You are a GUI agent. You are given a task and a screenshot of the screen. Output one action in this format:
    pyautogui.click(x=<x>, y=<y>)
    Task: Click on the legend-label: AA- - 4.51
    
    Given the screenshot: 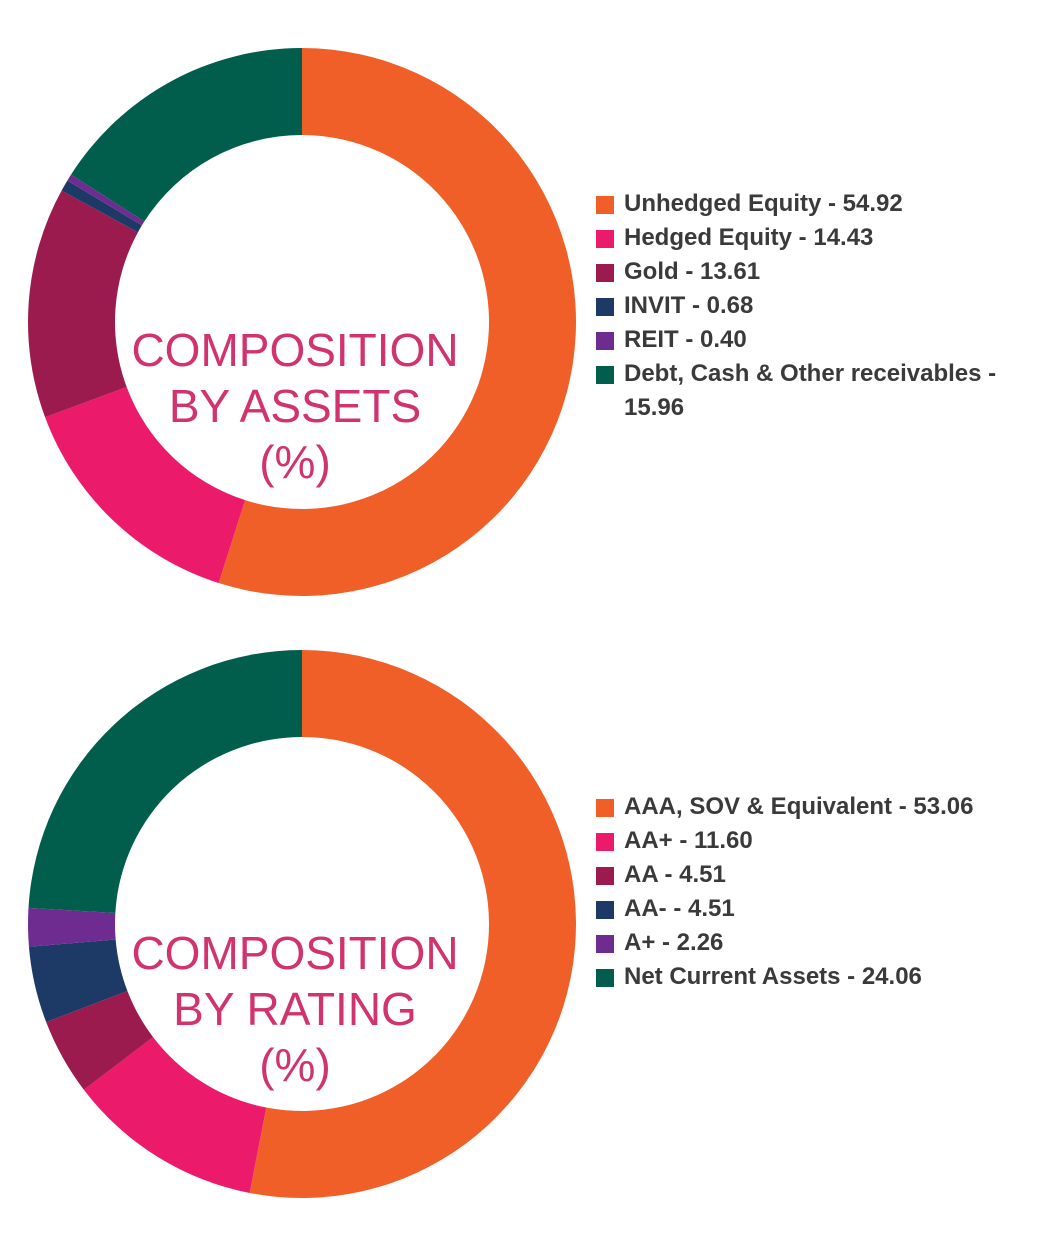 What is the action you would take?
    pyautogui.click(x=679, y=908)
    